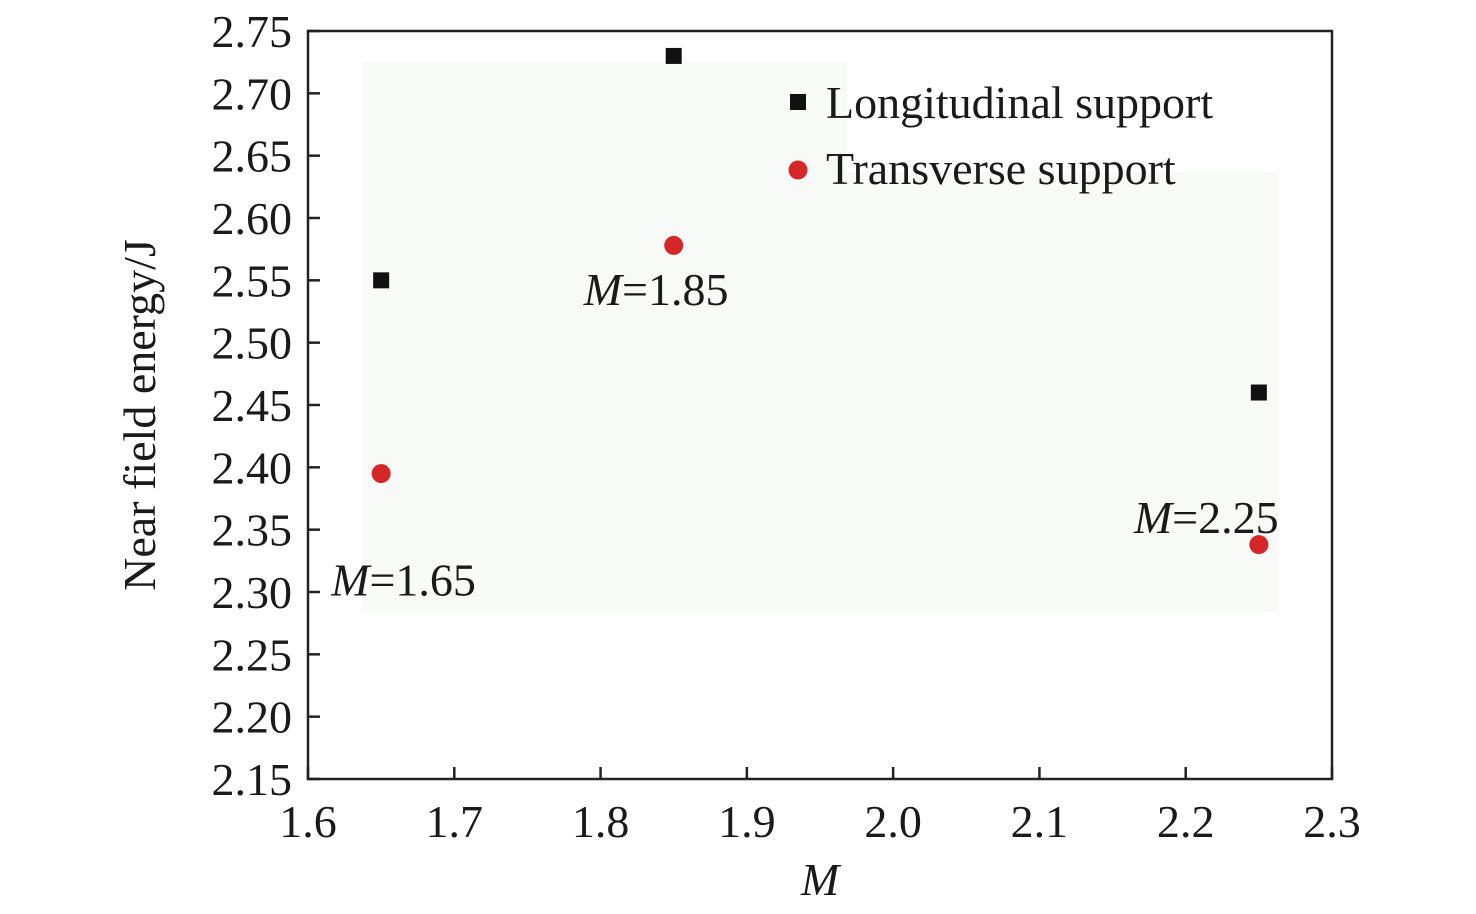 The height and width of the screenshot is (914, 1476). Describe the element at coordinates (1332, 821) in the screenshot. I see `x-tick-label: 2.3` at that location.